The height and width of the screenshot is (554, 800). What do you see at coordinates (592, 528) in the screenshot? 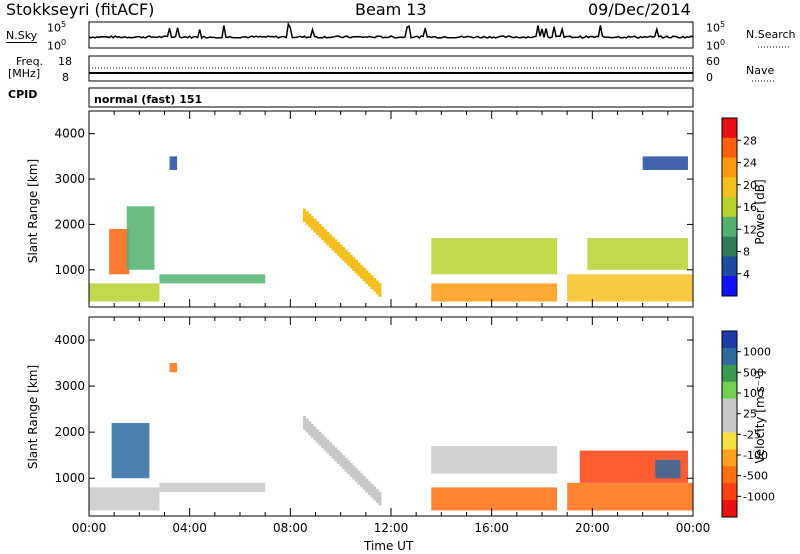
I see `time-tick-label: 20:00` at bounding box center [592, 528].